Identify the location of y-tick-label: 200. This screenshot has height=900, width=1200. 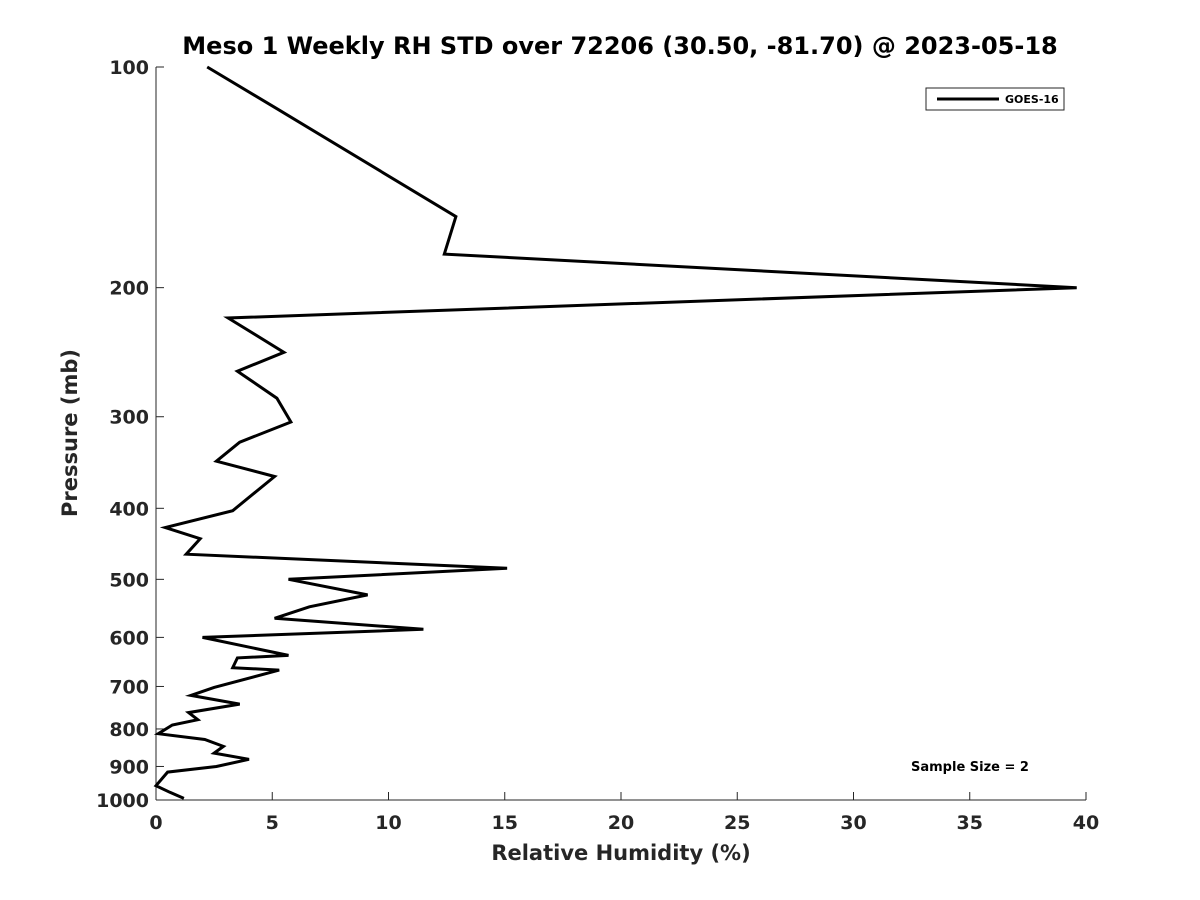
(129, 289).